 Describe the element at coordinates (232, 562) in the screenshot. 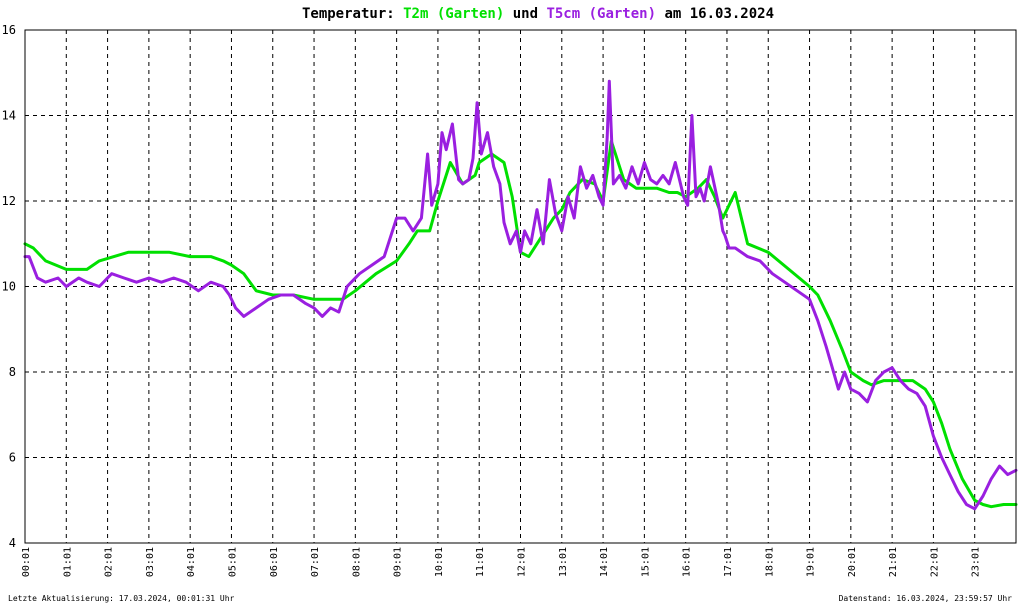

I see `x-tick-label: 05:01` at that location.